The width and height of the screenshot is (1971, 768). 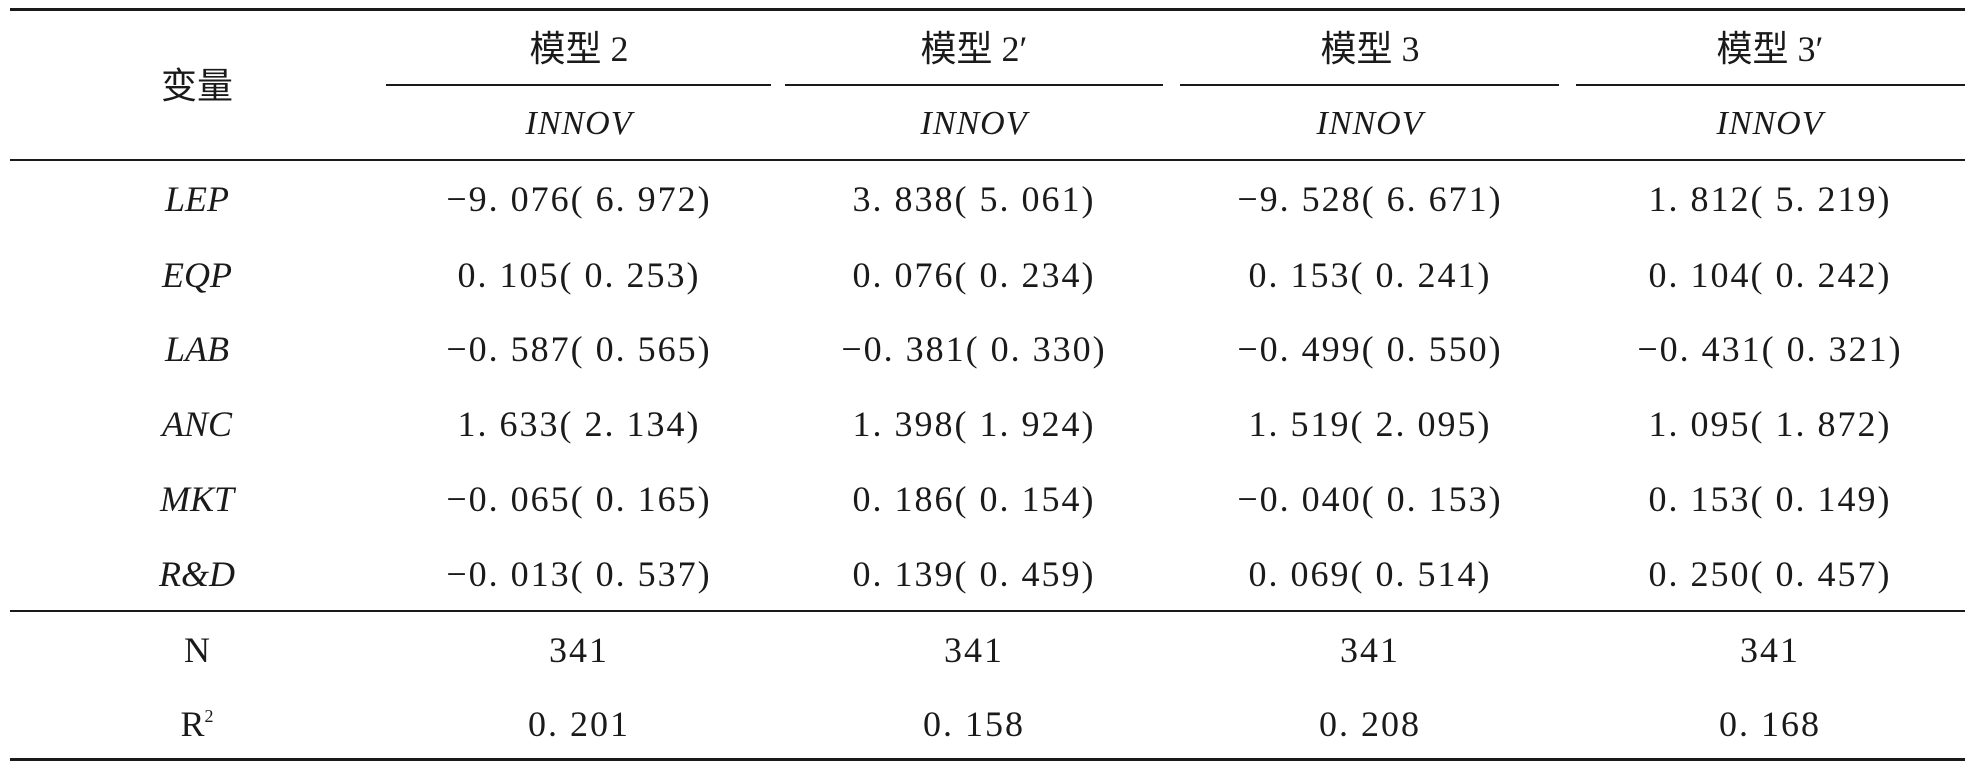 I want to click on model-header: 模型 2, so click(x=579, y=49).